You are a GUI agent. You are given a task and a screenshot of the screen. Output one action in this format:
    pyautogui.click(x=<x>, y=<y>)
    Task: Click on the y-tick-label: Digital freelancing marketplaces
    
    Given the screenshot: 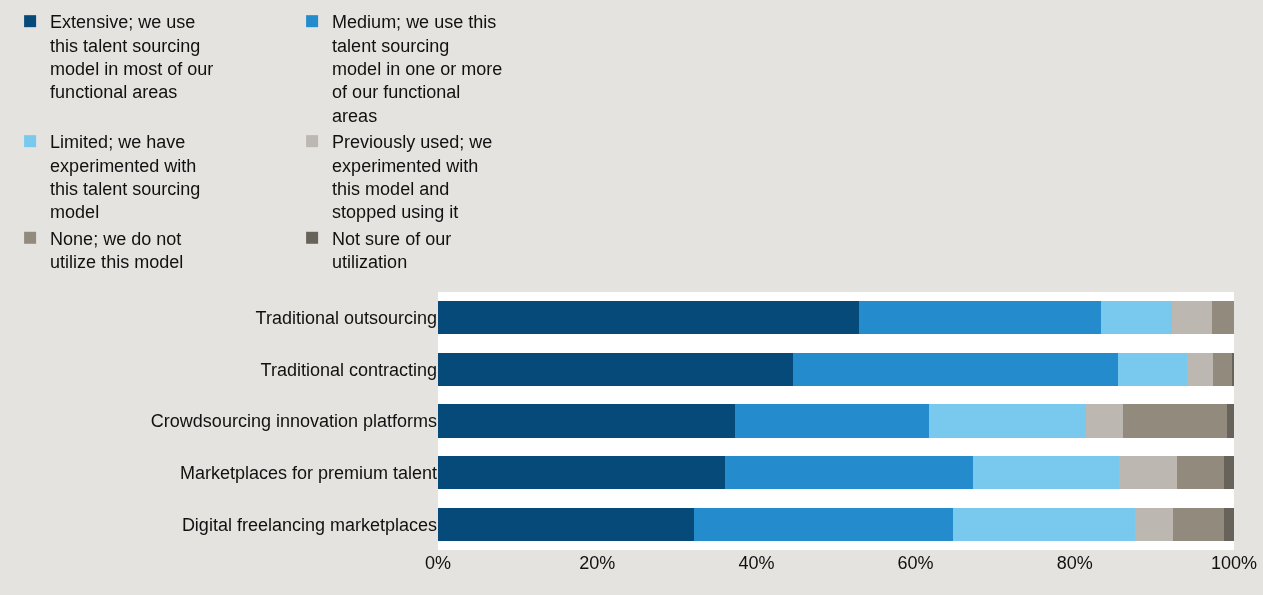 What is the action you would take?
    pyautogui.click(x=309, y=524)
    